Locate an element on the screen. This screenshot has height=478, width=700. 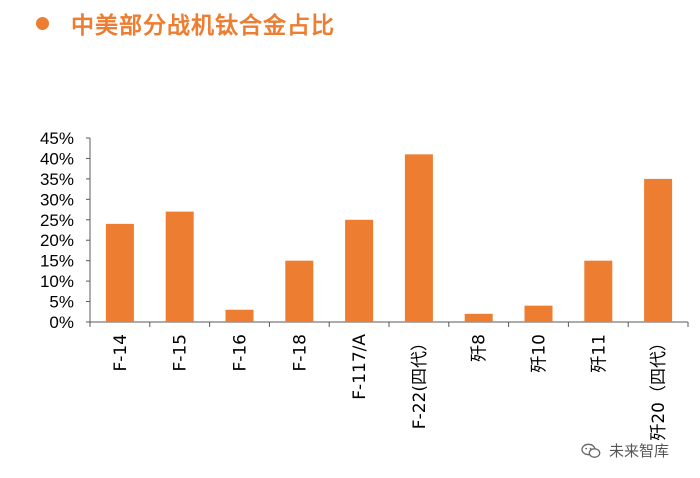
y-tick-label: 40% is located at coordinates (57, 158).